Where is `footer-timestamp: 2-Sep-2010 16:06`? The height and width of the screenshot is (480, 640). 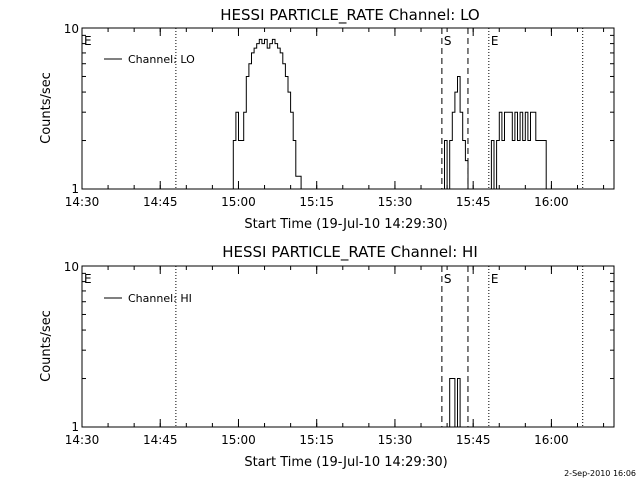 footer-timestamp: 2-Sep-2010 16:06 is located at coordinates (600, 473).